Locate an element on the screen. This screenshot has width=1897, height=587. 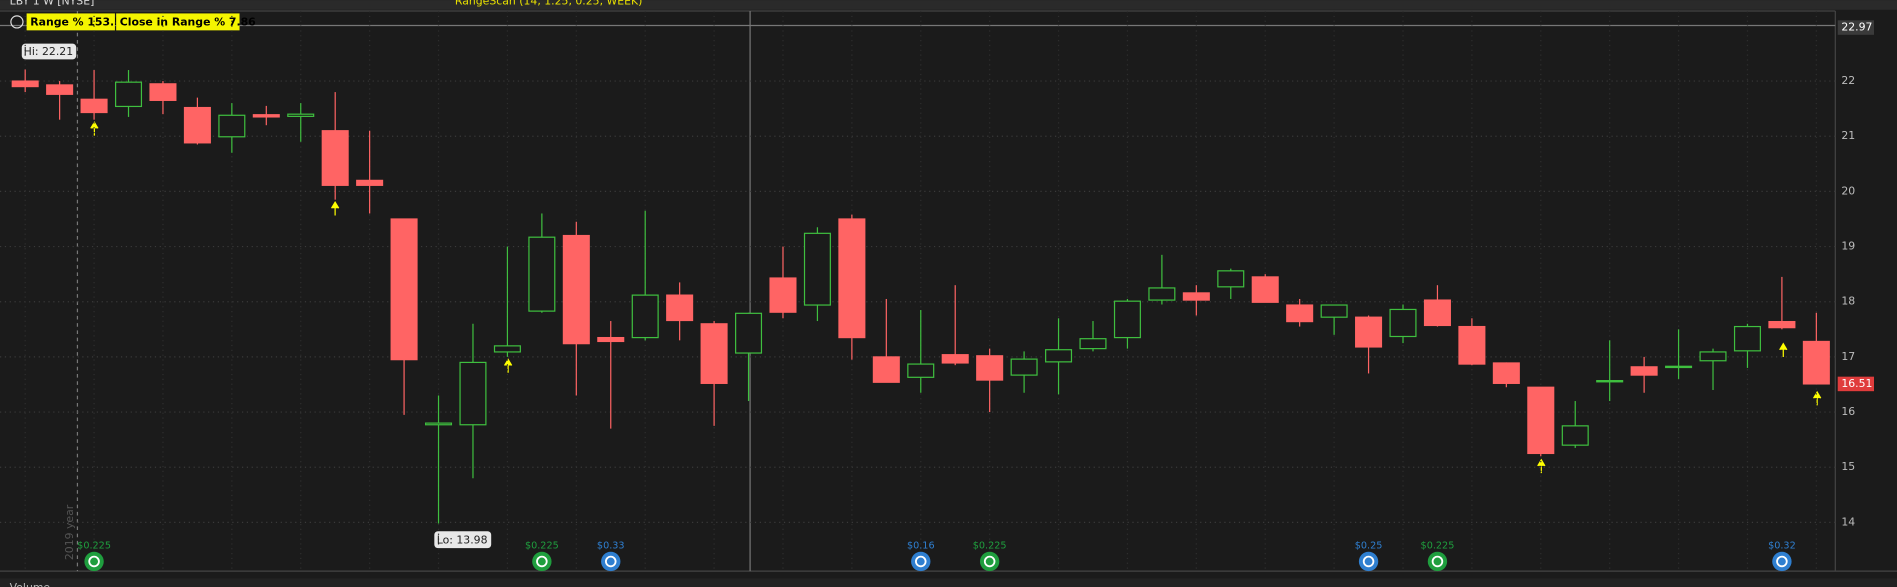
price-label: 16.51 is located at coordinates (1856, 383).